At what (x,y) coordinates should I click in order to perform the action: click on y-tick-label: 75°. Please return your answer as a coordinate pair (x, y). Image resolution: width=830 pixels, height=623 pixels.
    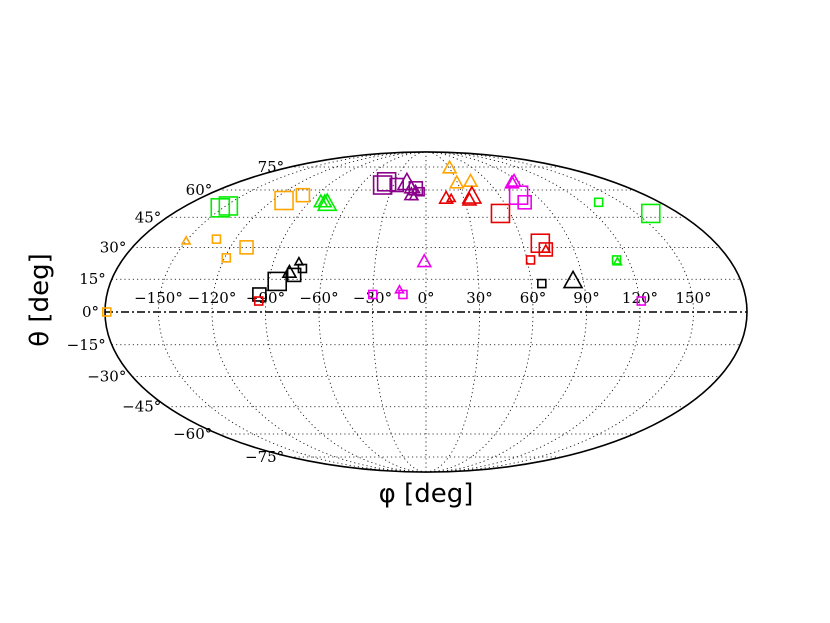
    Looking at the image, I should click on (271, 167).